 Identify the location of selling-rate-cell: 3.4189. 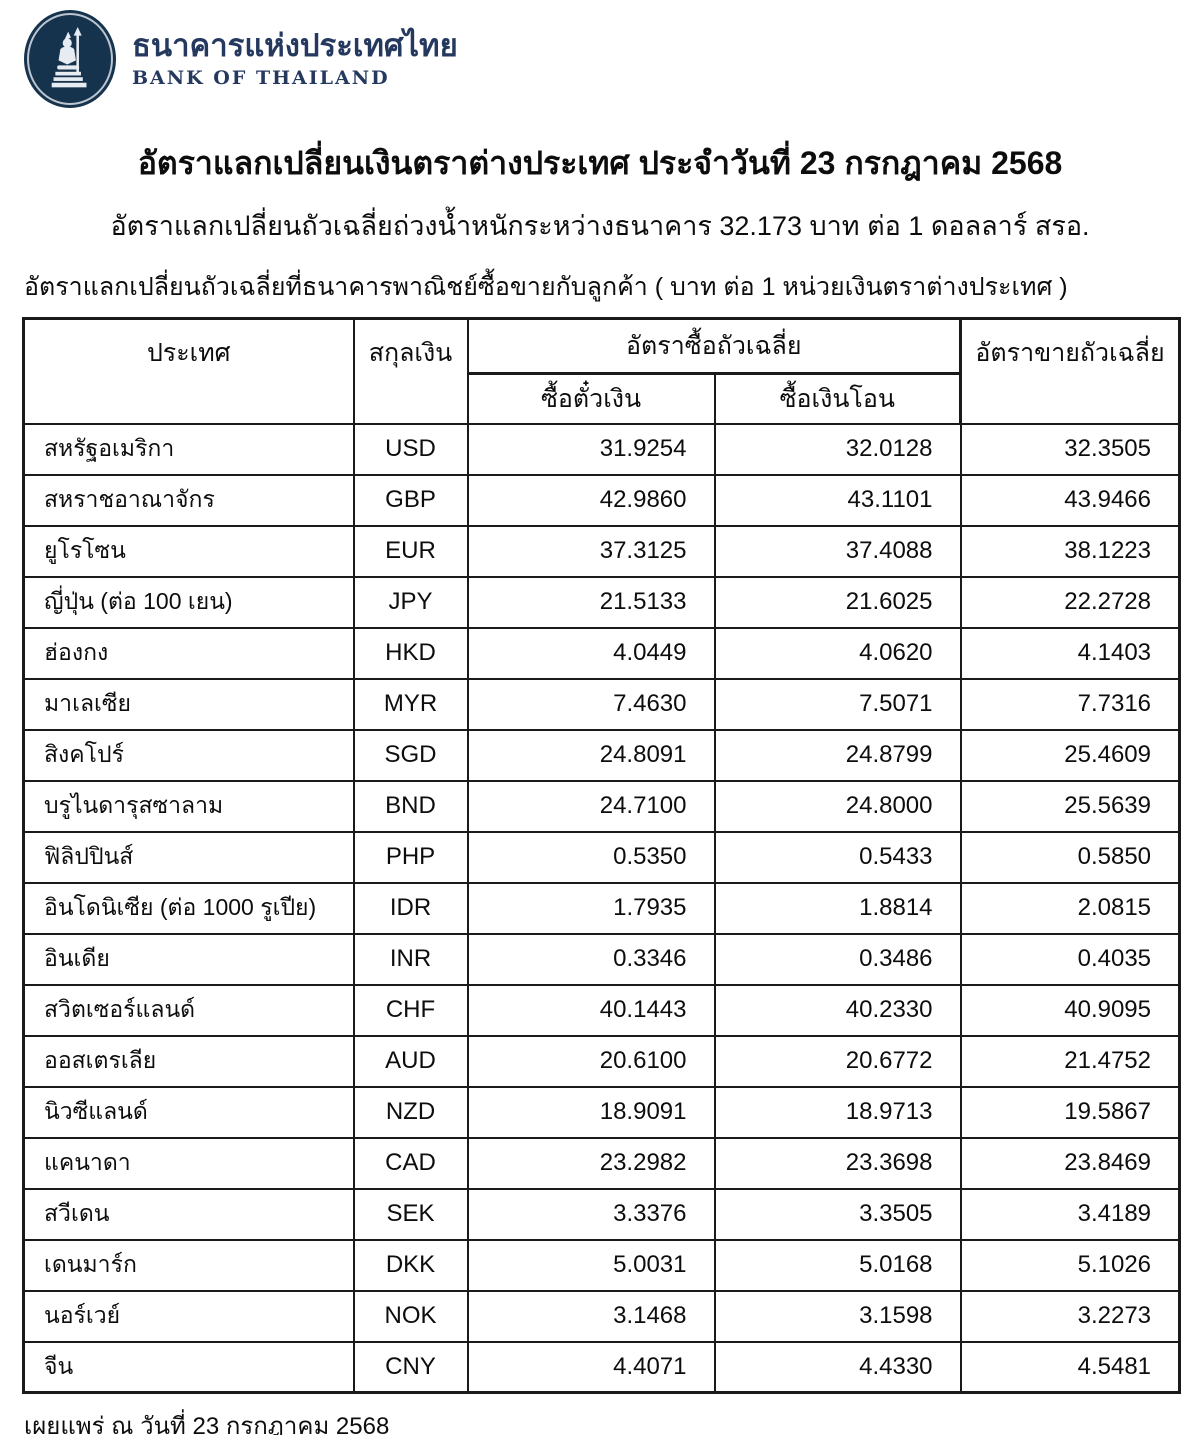
(1070, 1214).